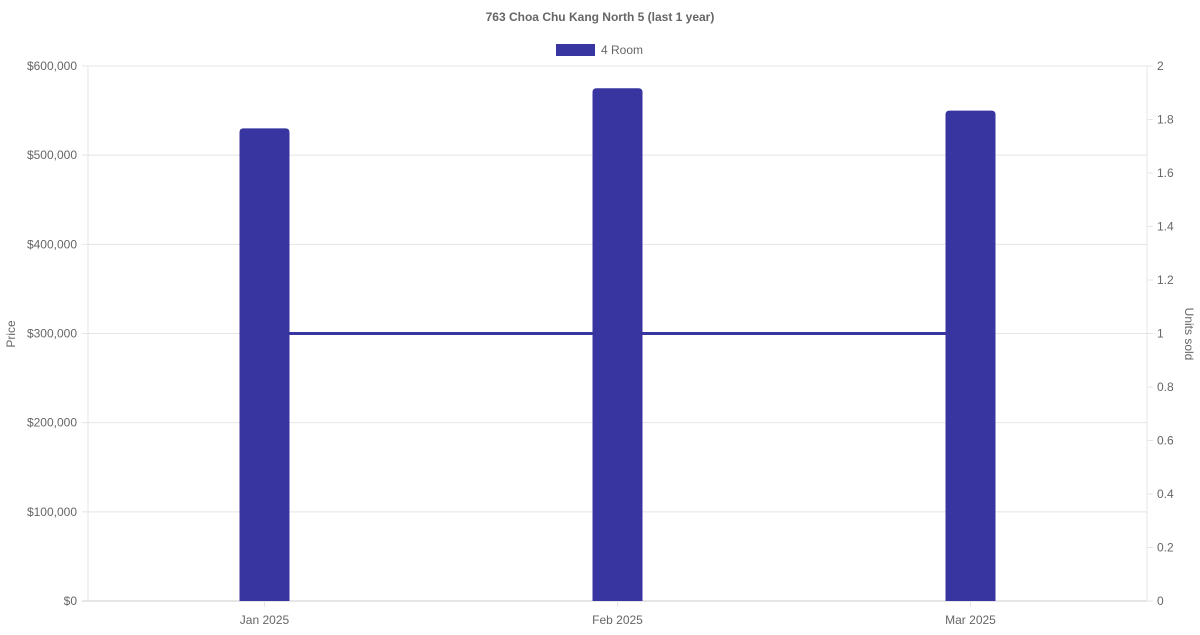  What do you see at coordinates (600, 17) in the screenshot?
I see `chart-title: 763 Choa Chu Kang North 5 (last 1 year)` at bounding box center [600, 17].